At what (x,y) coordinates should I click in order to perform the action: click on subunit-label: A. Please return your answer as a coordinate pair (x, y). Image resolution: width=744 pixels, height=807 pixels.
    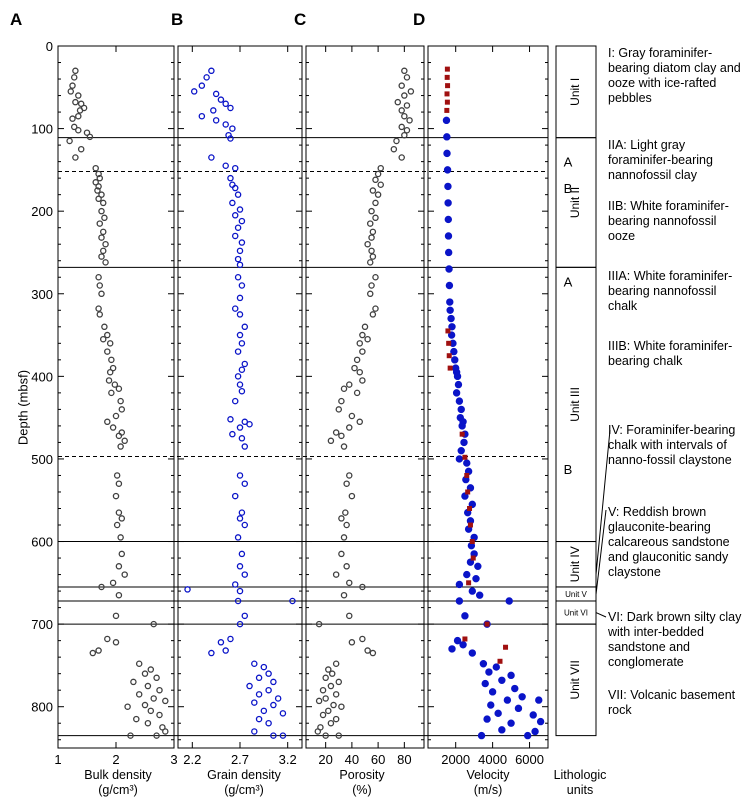
    Looking at the image, I should click on (568, 281).